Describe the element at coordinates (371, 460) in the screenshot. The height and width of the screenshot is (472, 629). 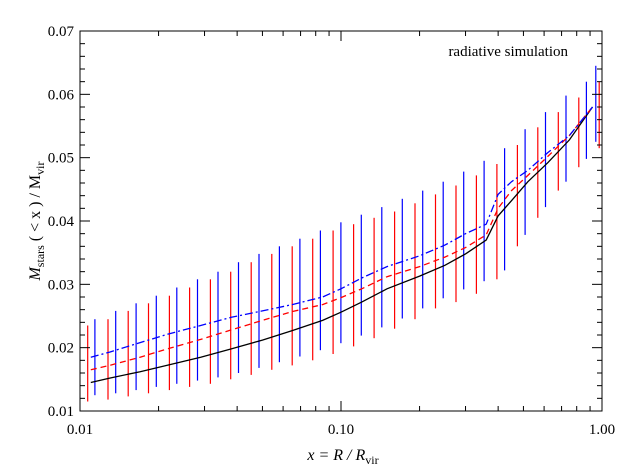
I see `x-axis-title-sub: vir` at that location.